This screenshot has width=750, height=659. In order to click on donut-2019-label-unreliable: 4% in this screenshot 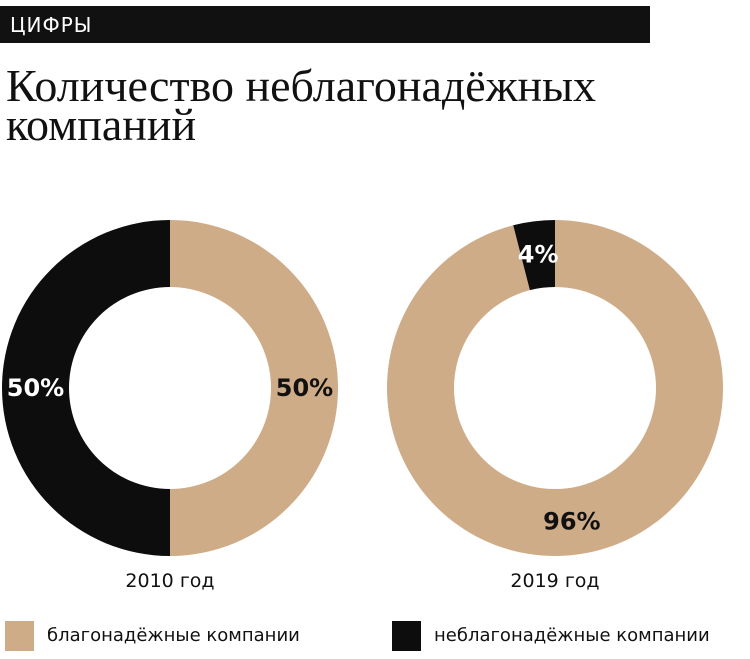, I will do `click(538, 255)`.